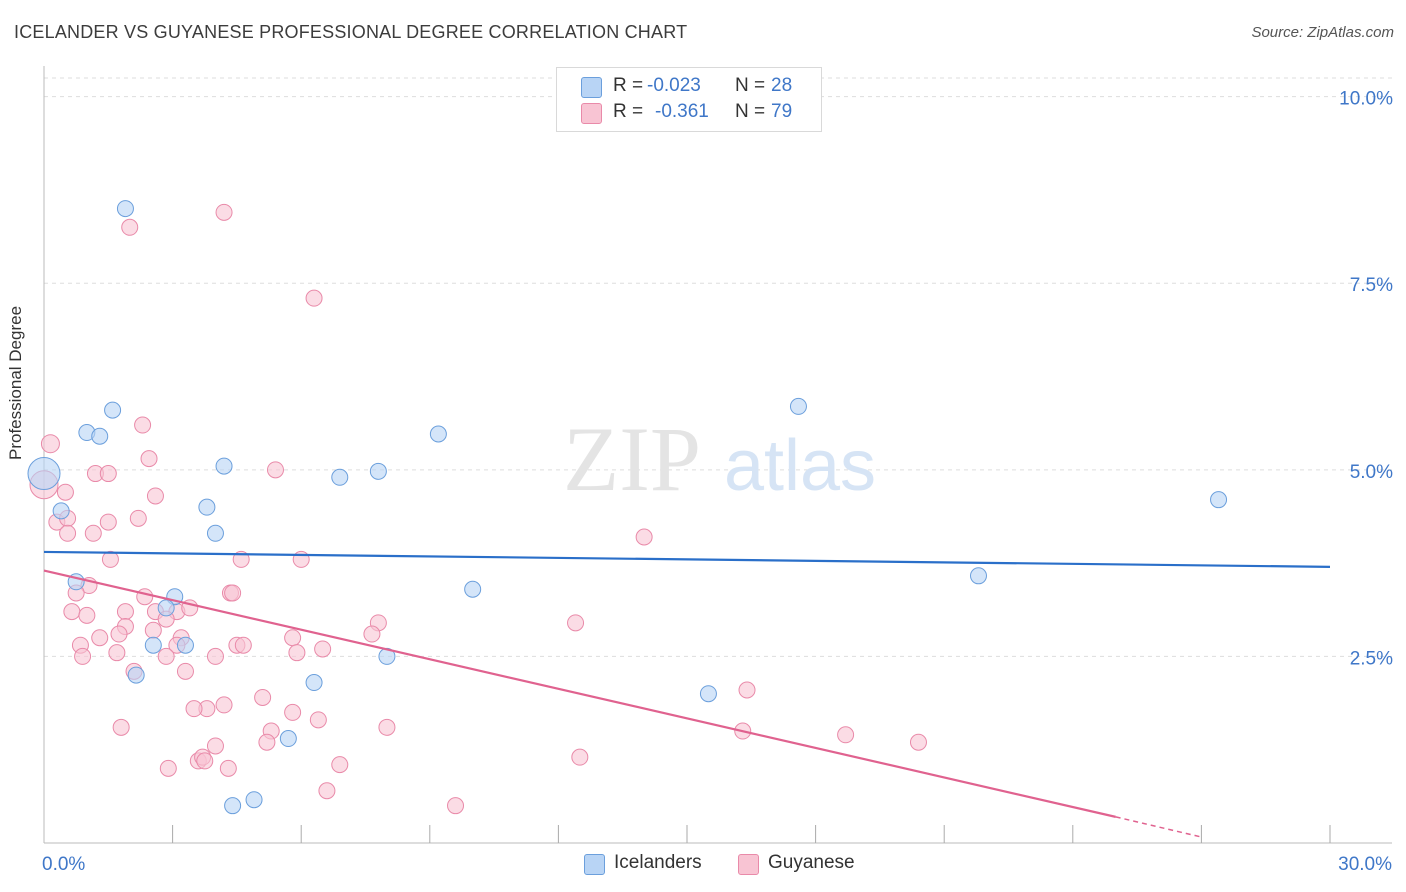  What do you see at coordinates (1371, 285) in the screenshot?
I see `y-tick-label: 7.5%` at bounding box center [1371, 285].